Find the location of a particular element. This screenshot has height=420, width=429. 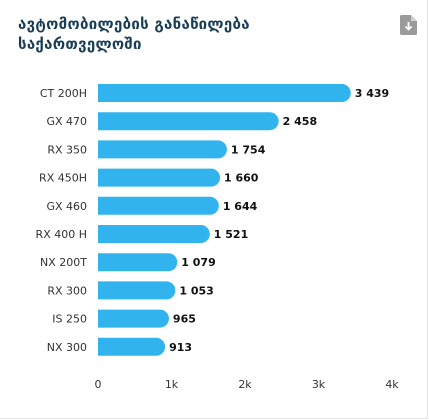

x-tick-label: 3k is located at coordinates (319, 384).